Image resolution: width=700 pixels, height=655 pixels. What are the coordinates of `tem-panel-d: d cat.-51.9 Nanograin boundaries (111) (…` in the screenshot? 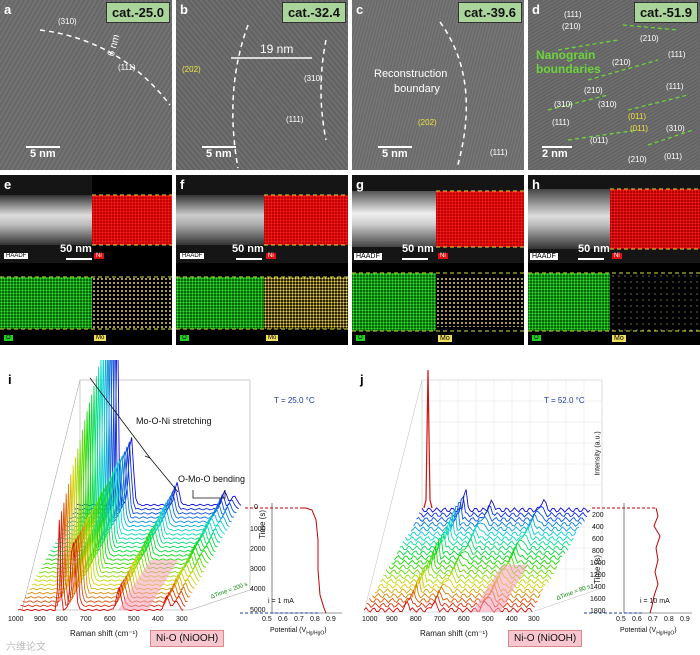 It's located at (614, 85).